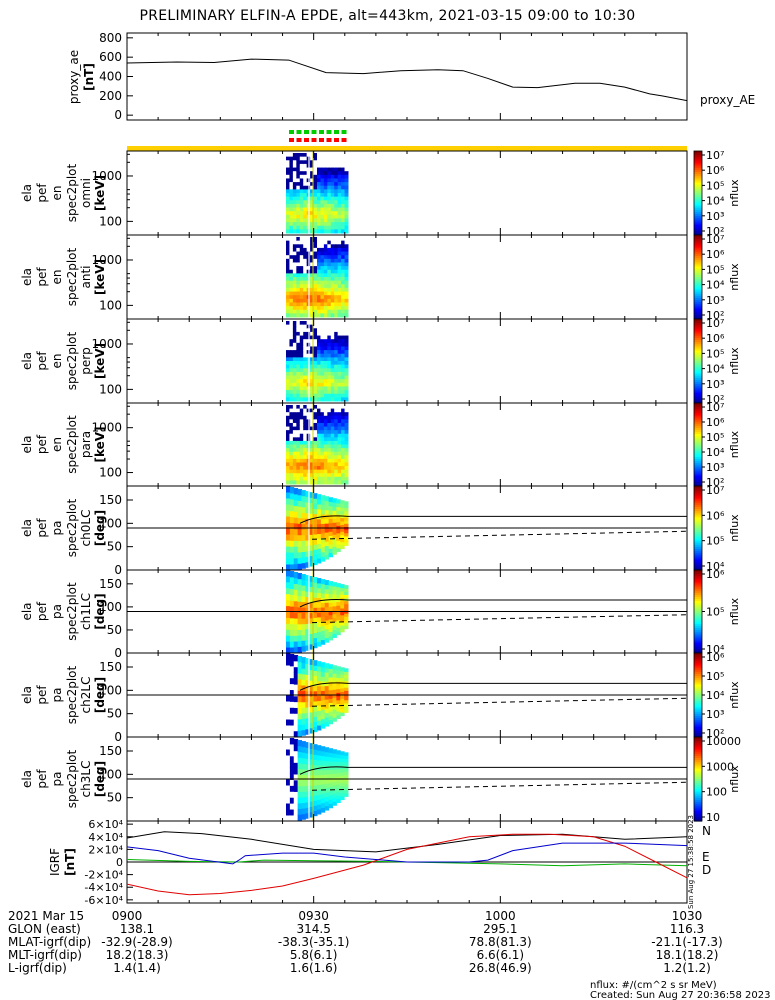  What do you see at coordinates (313, 929) in the screenshot?
I see `orbit-value: 314.5` at bounding box center [313, 929].